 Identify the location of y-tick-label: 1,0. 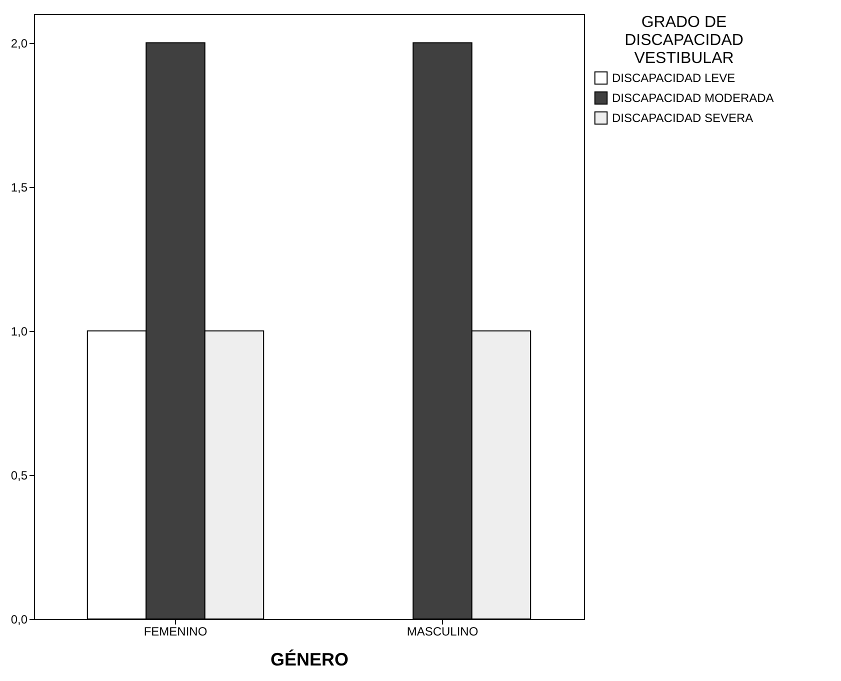
(19, 331).